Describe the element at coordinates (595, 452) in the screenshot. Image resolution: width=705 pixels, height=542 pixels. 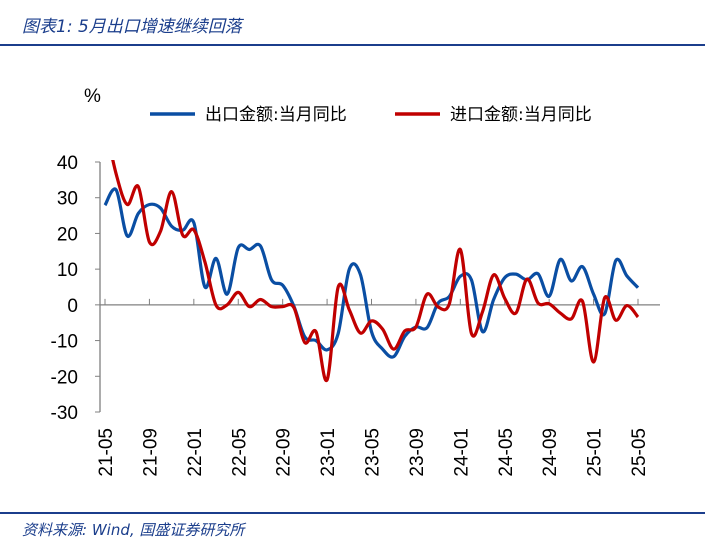
I see `x-tick-label: 25-01` at that location.